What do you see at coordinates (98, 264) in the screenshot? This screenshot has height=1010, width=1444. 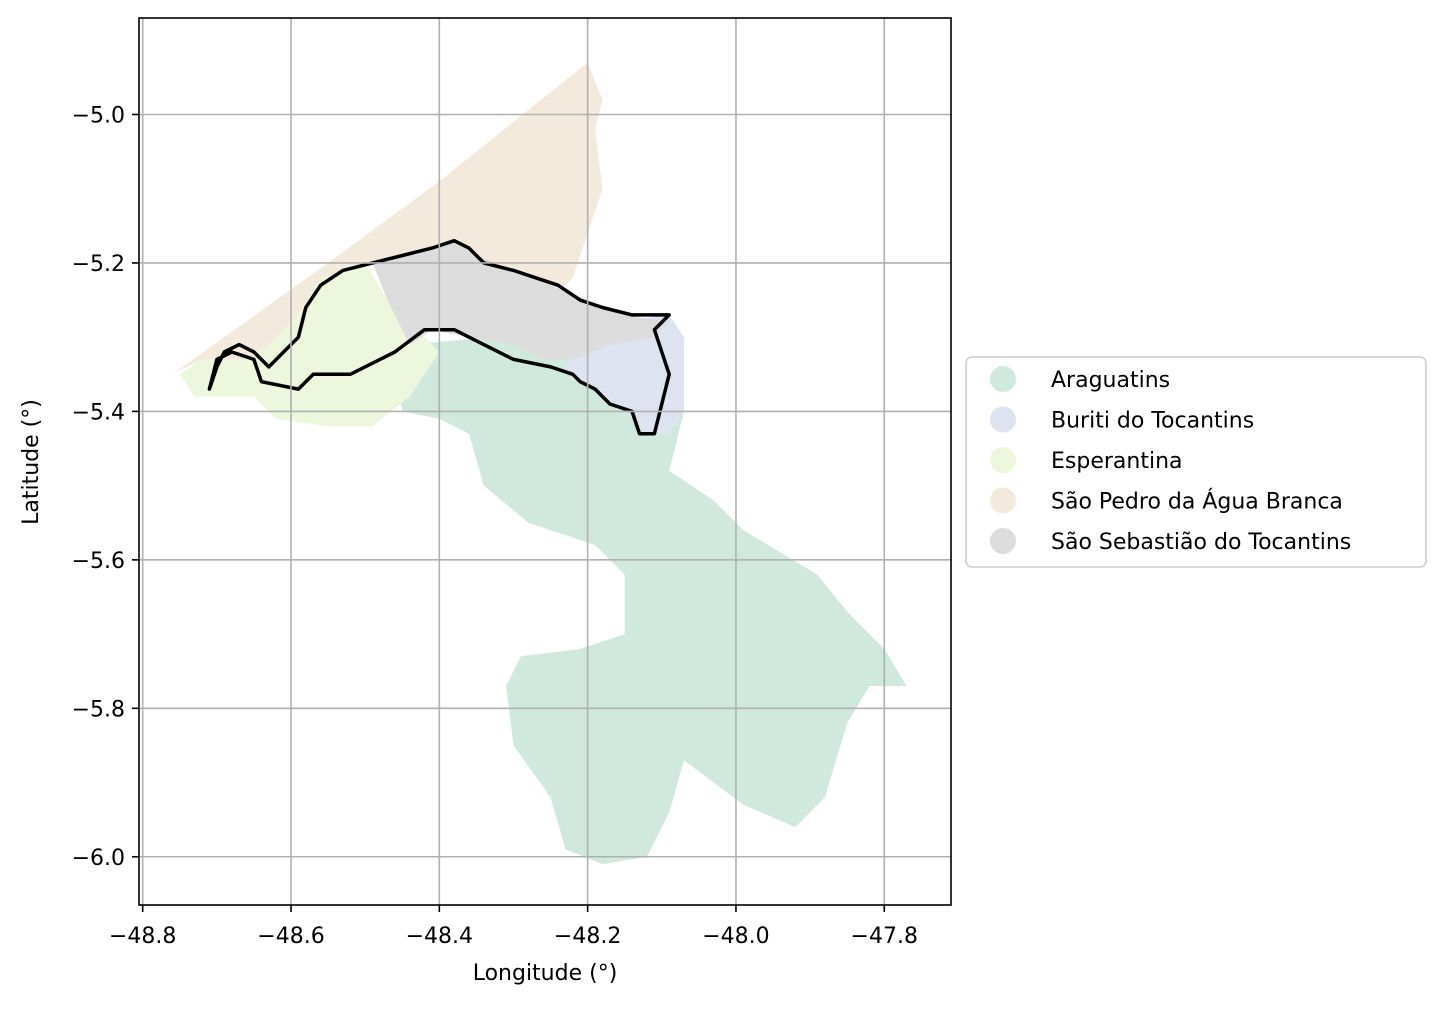 I see `y-tick-label: −5.2` at bounding box center [98, 264].